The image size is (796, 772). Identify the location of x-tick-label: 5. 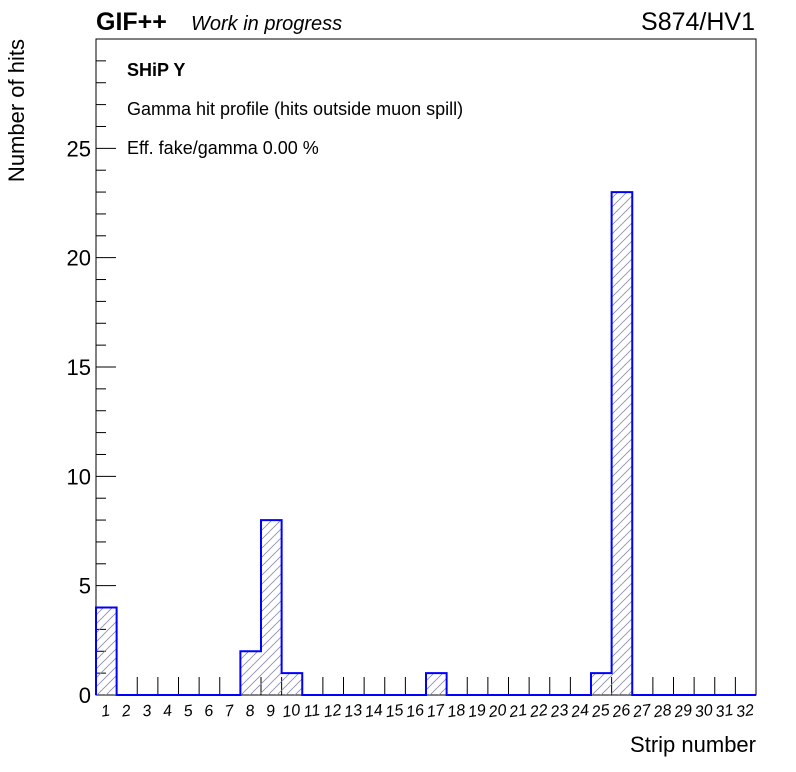
(188, 711).